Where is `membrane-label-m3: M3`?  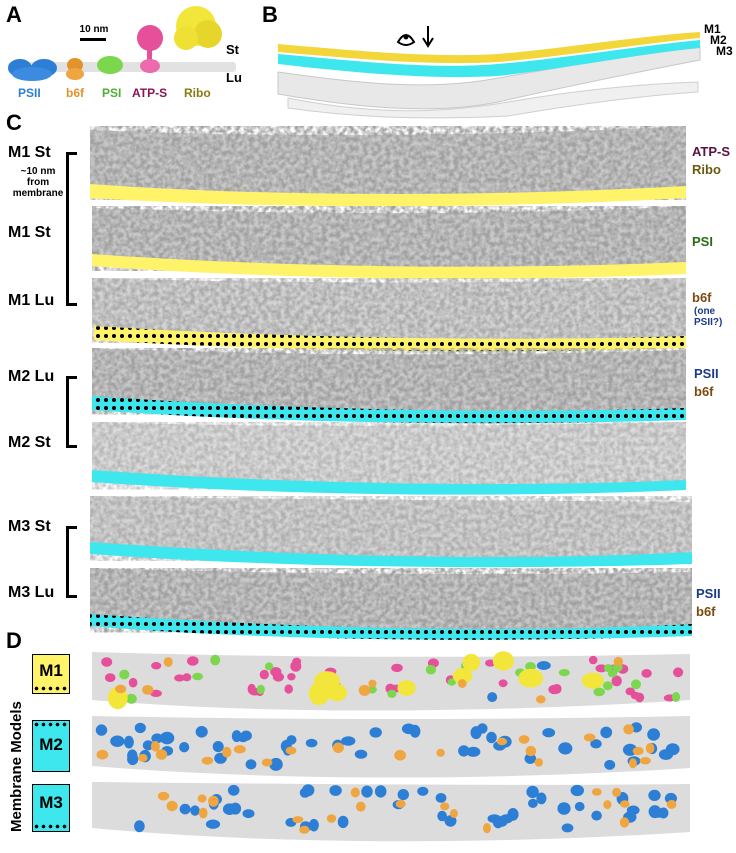
membrane-label-m3: M3 is located at coordinates (724, 51).